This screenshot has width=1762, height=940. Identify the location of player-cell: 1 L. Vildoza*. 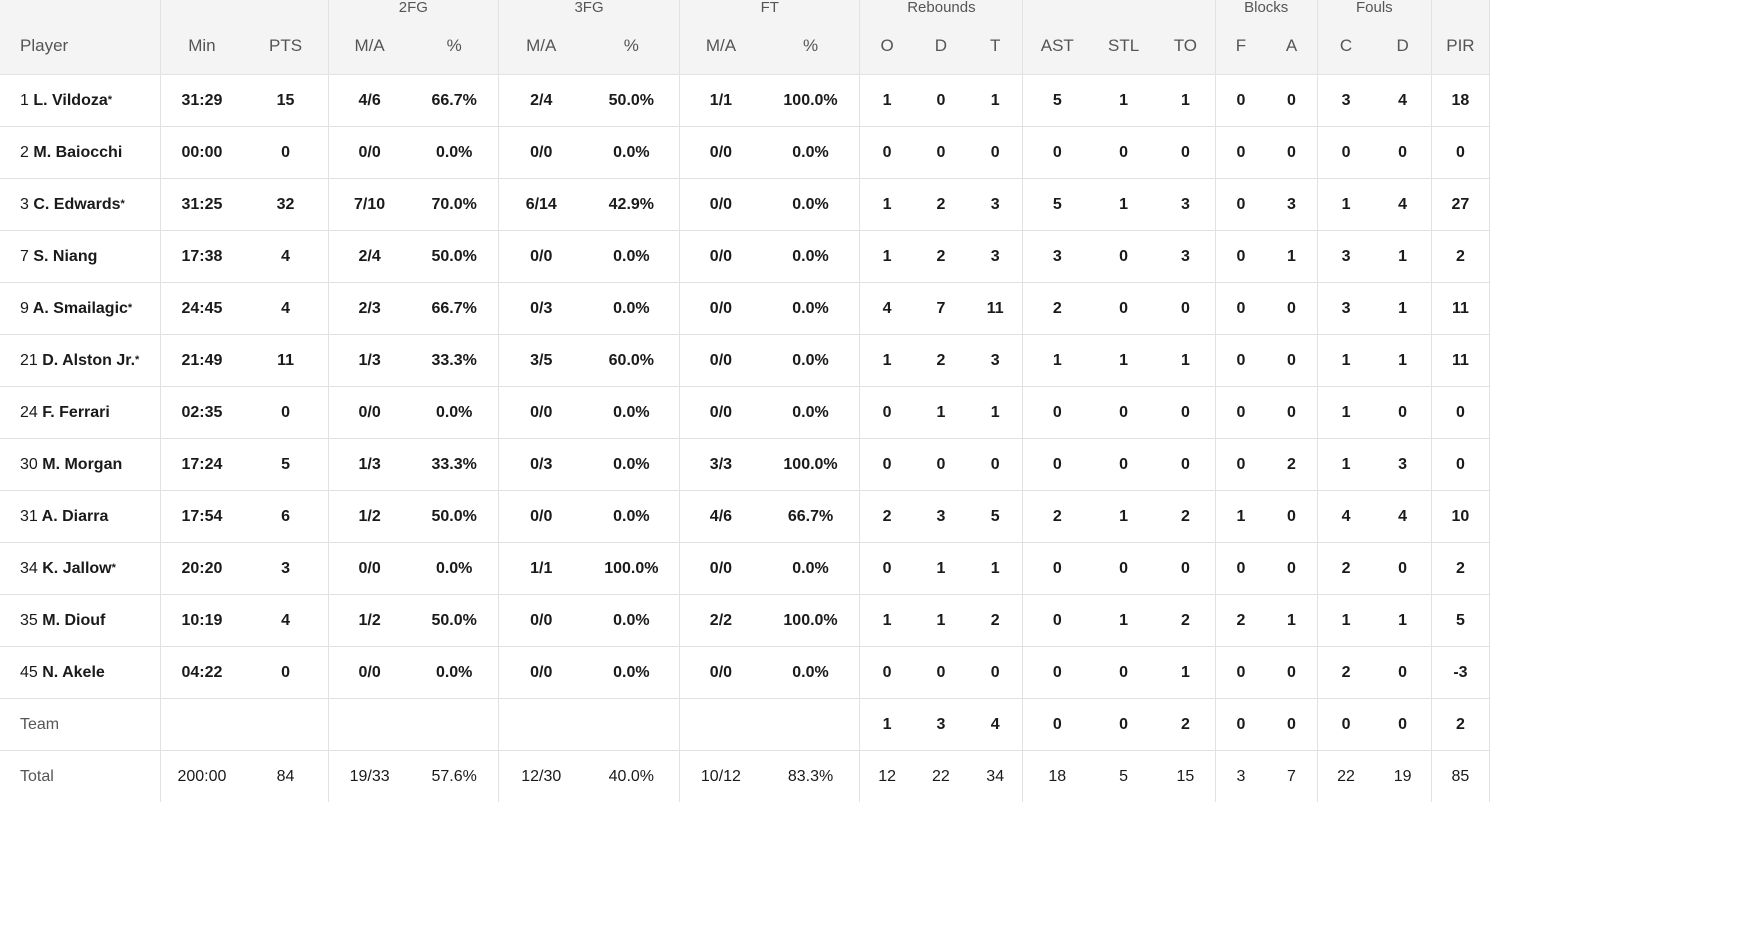
(80, 100).